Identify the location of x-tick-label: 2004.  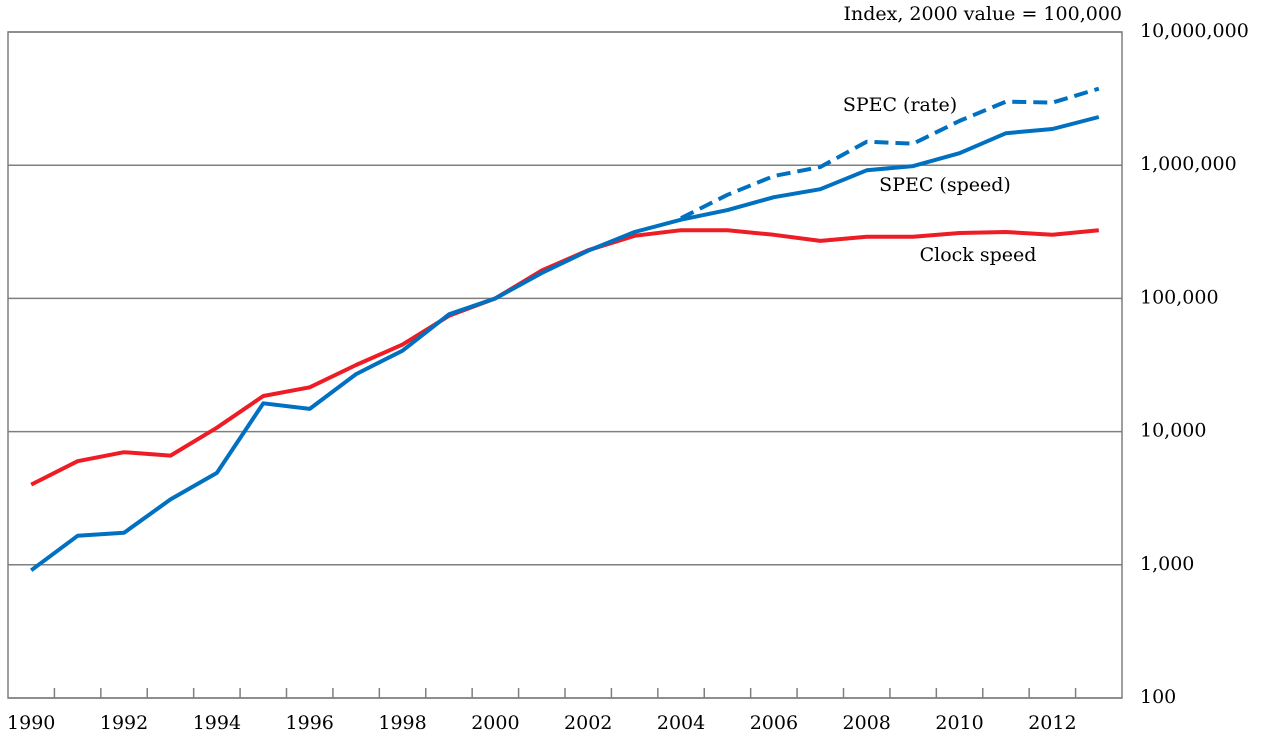
(681, 723).